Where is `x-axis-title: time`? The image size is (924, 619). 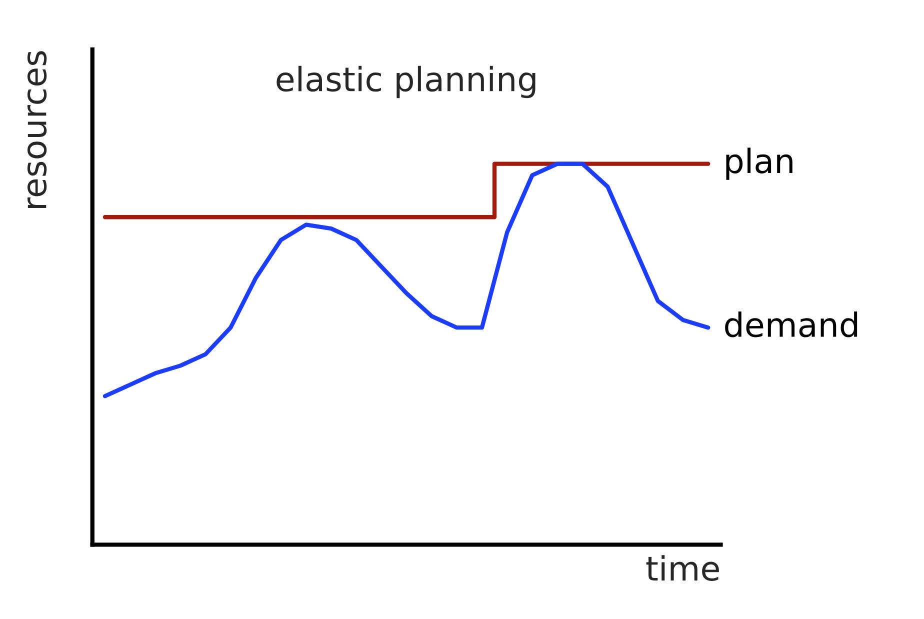
x-axis-title: time is located at coordinates (682, 568).